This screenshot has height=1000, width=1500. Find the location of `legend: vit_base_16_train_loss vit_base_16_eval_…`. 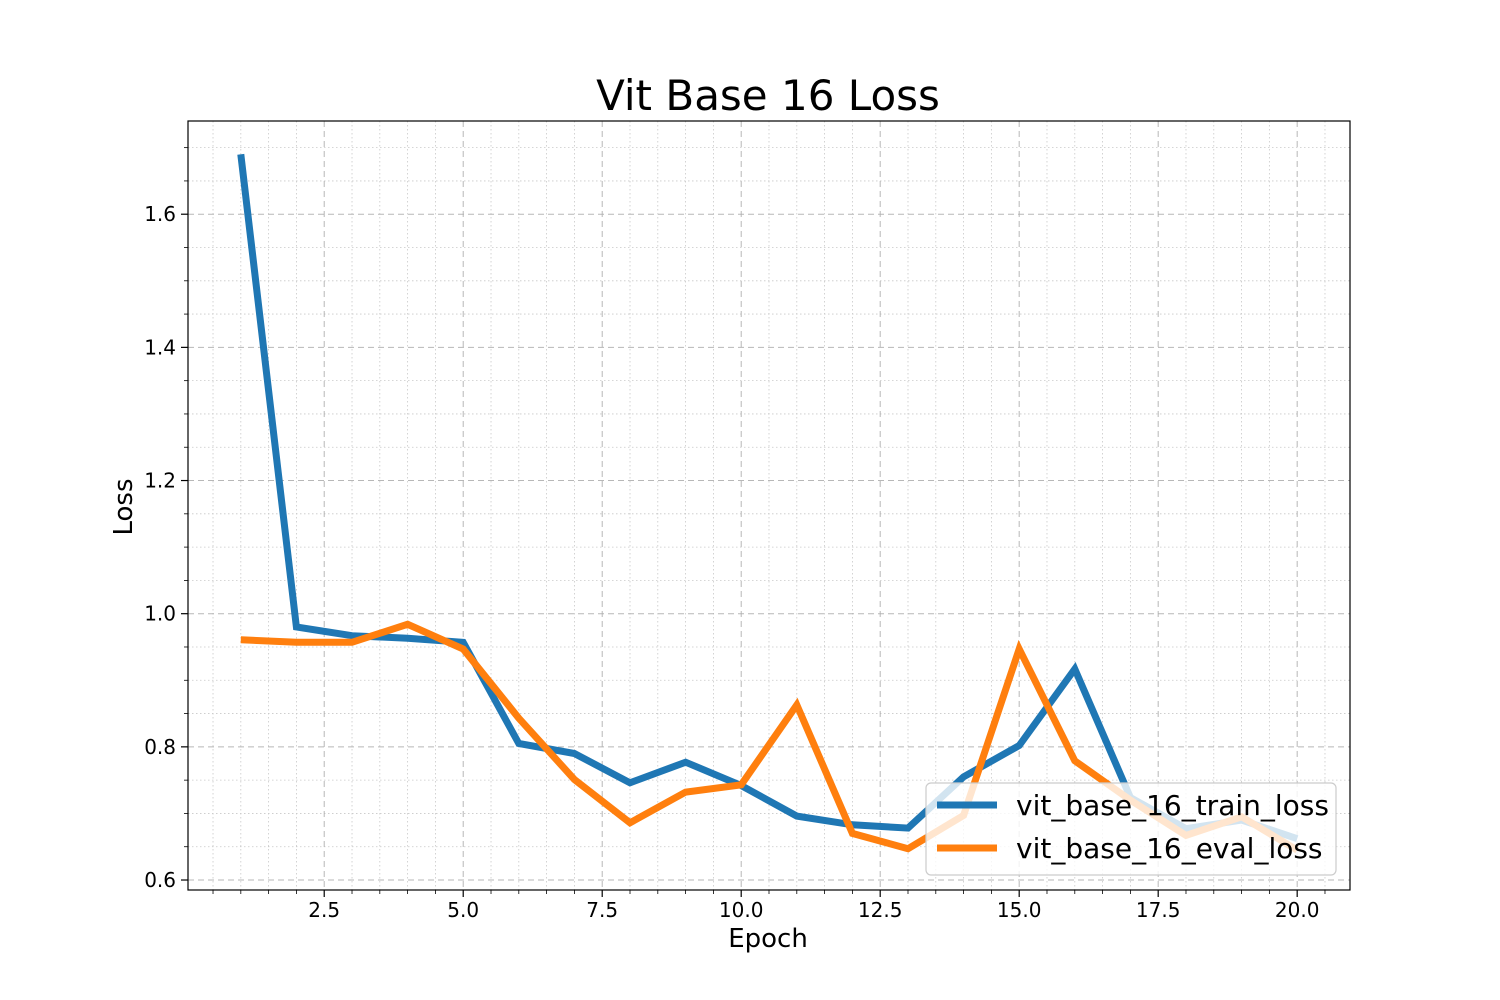

legend: vit_base_16_train_loss vit_base_16_eval_… is located at coordinates (1131, 829).